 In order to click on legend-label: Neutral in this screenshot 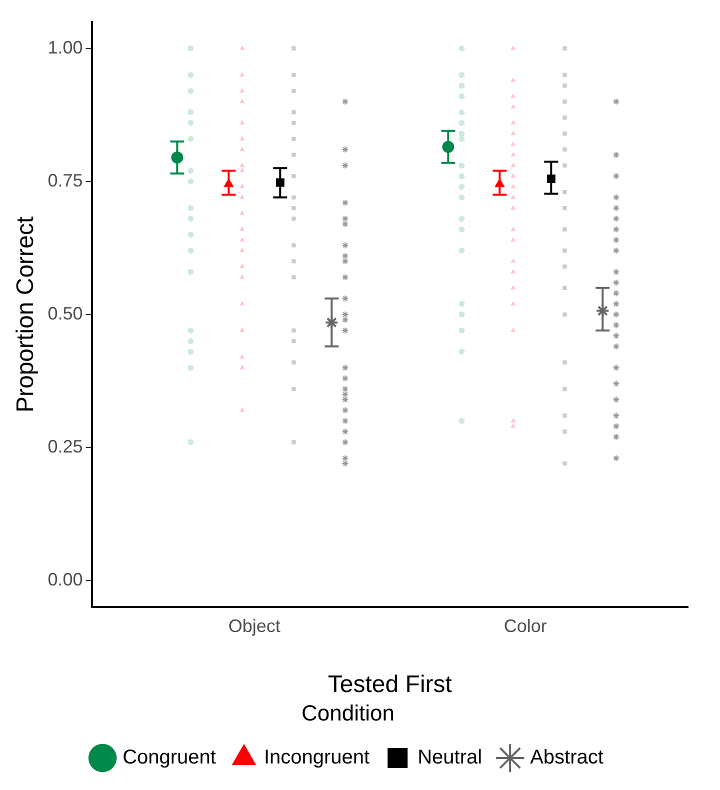, I will do `click(450, 757)`.